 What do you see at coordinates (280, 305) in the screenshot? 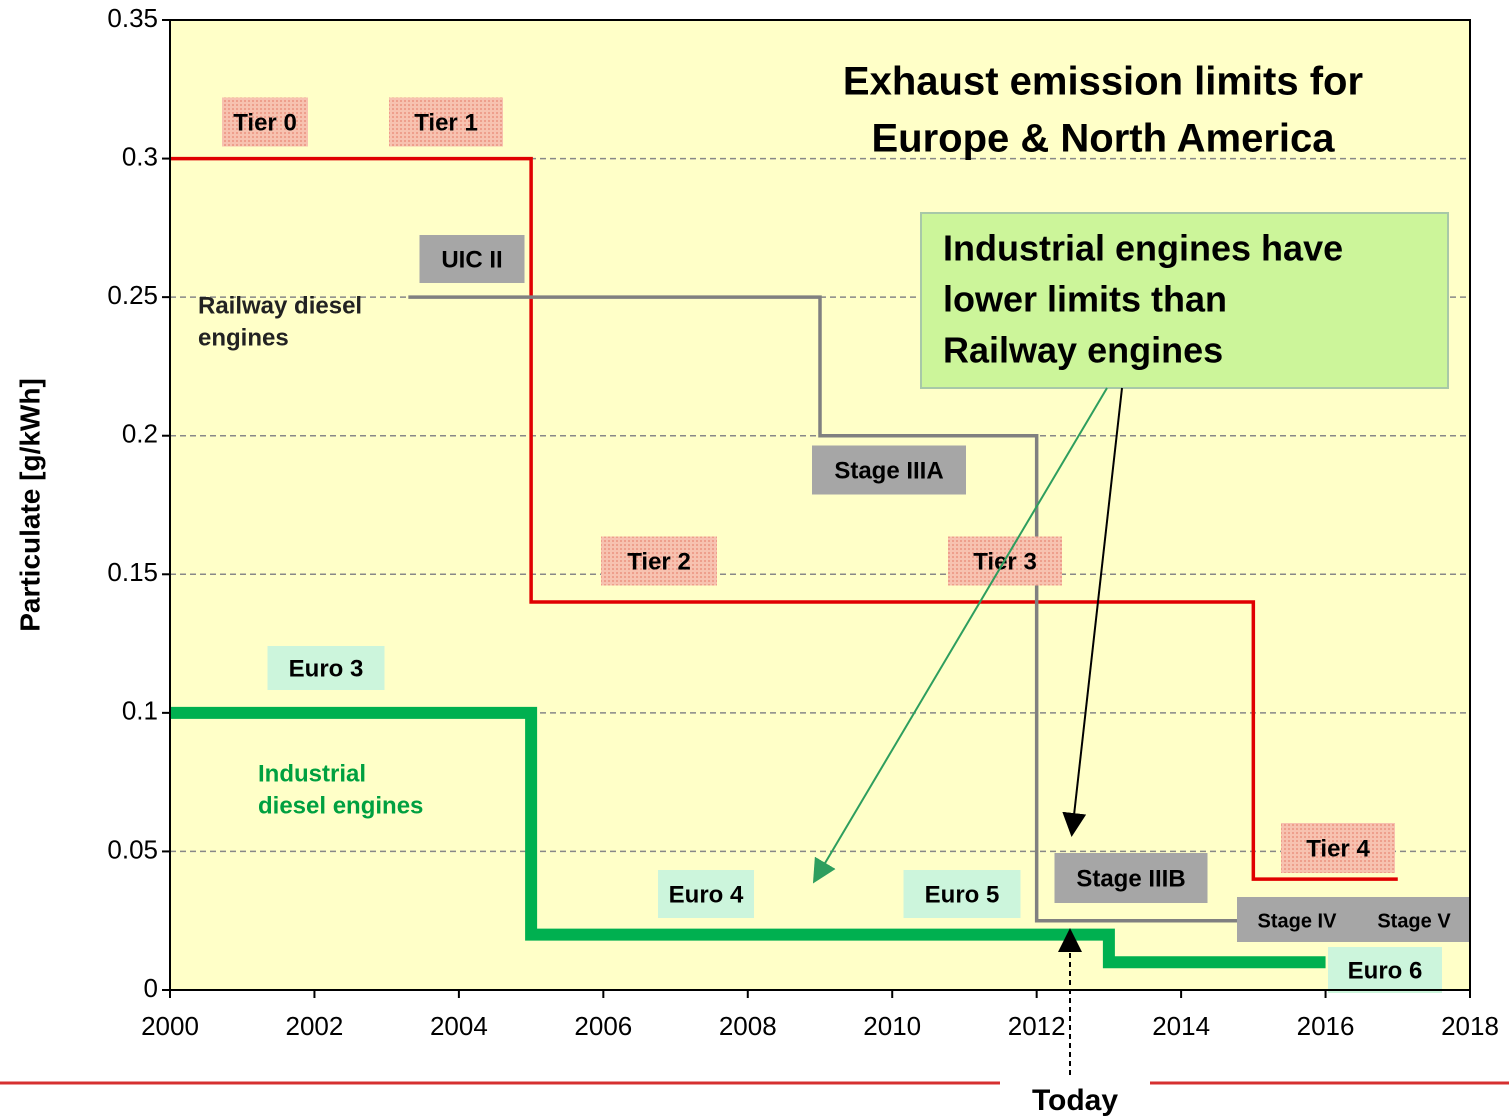
I see `annotation: Railway diesel` at bounding box center [280, 305].